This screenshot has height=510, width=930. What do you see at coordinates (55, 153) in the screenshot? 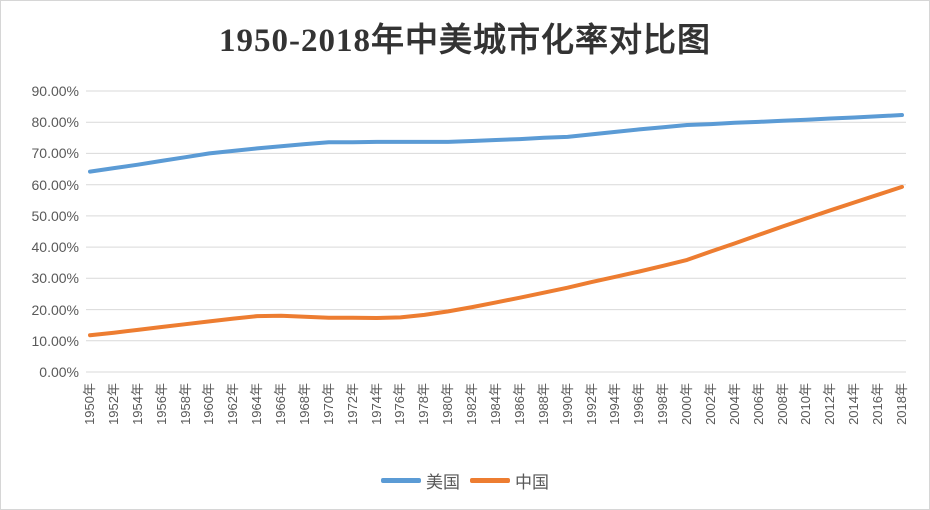
I see `y-tick-label: 70.00%` at bounding box center [55, 153].